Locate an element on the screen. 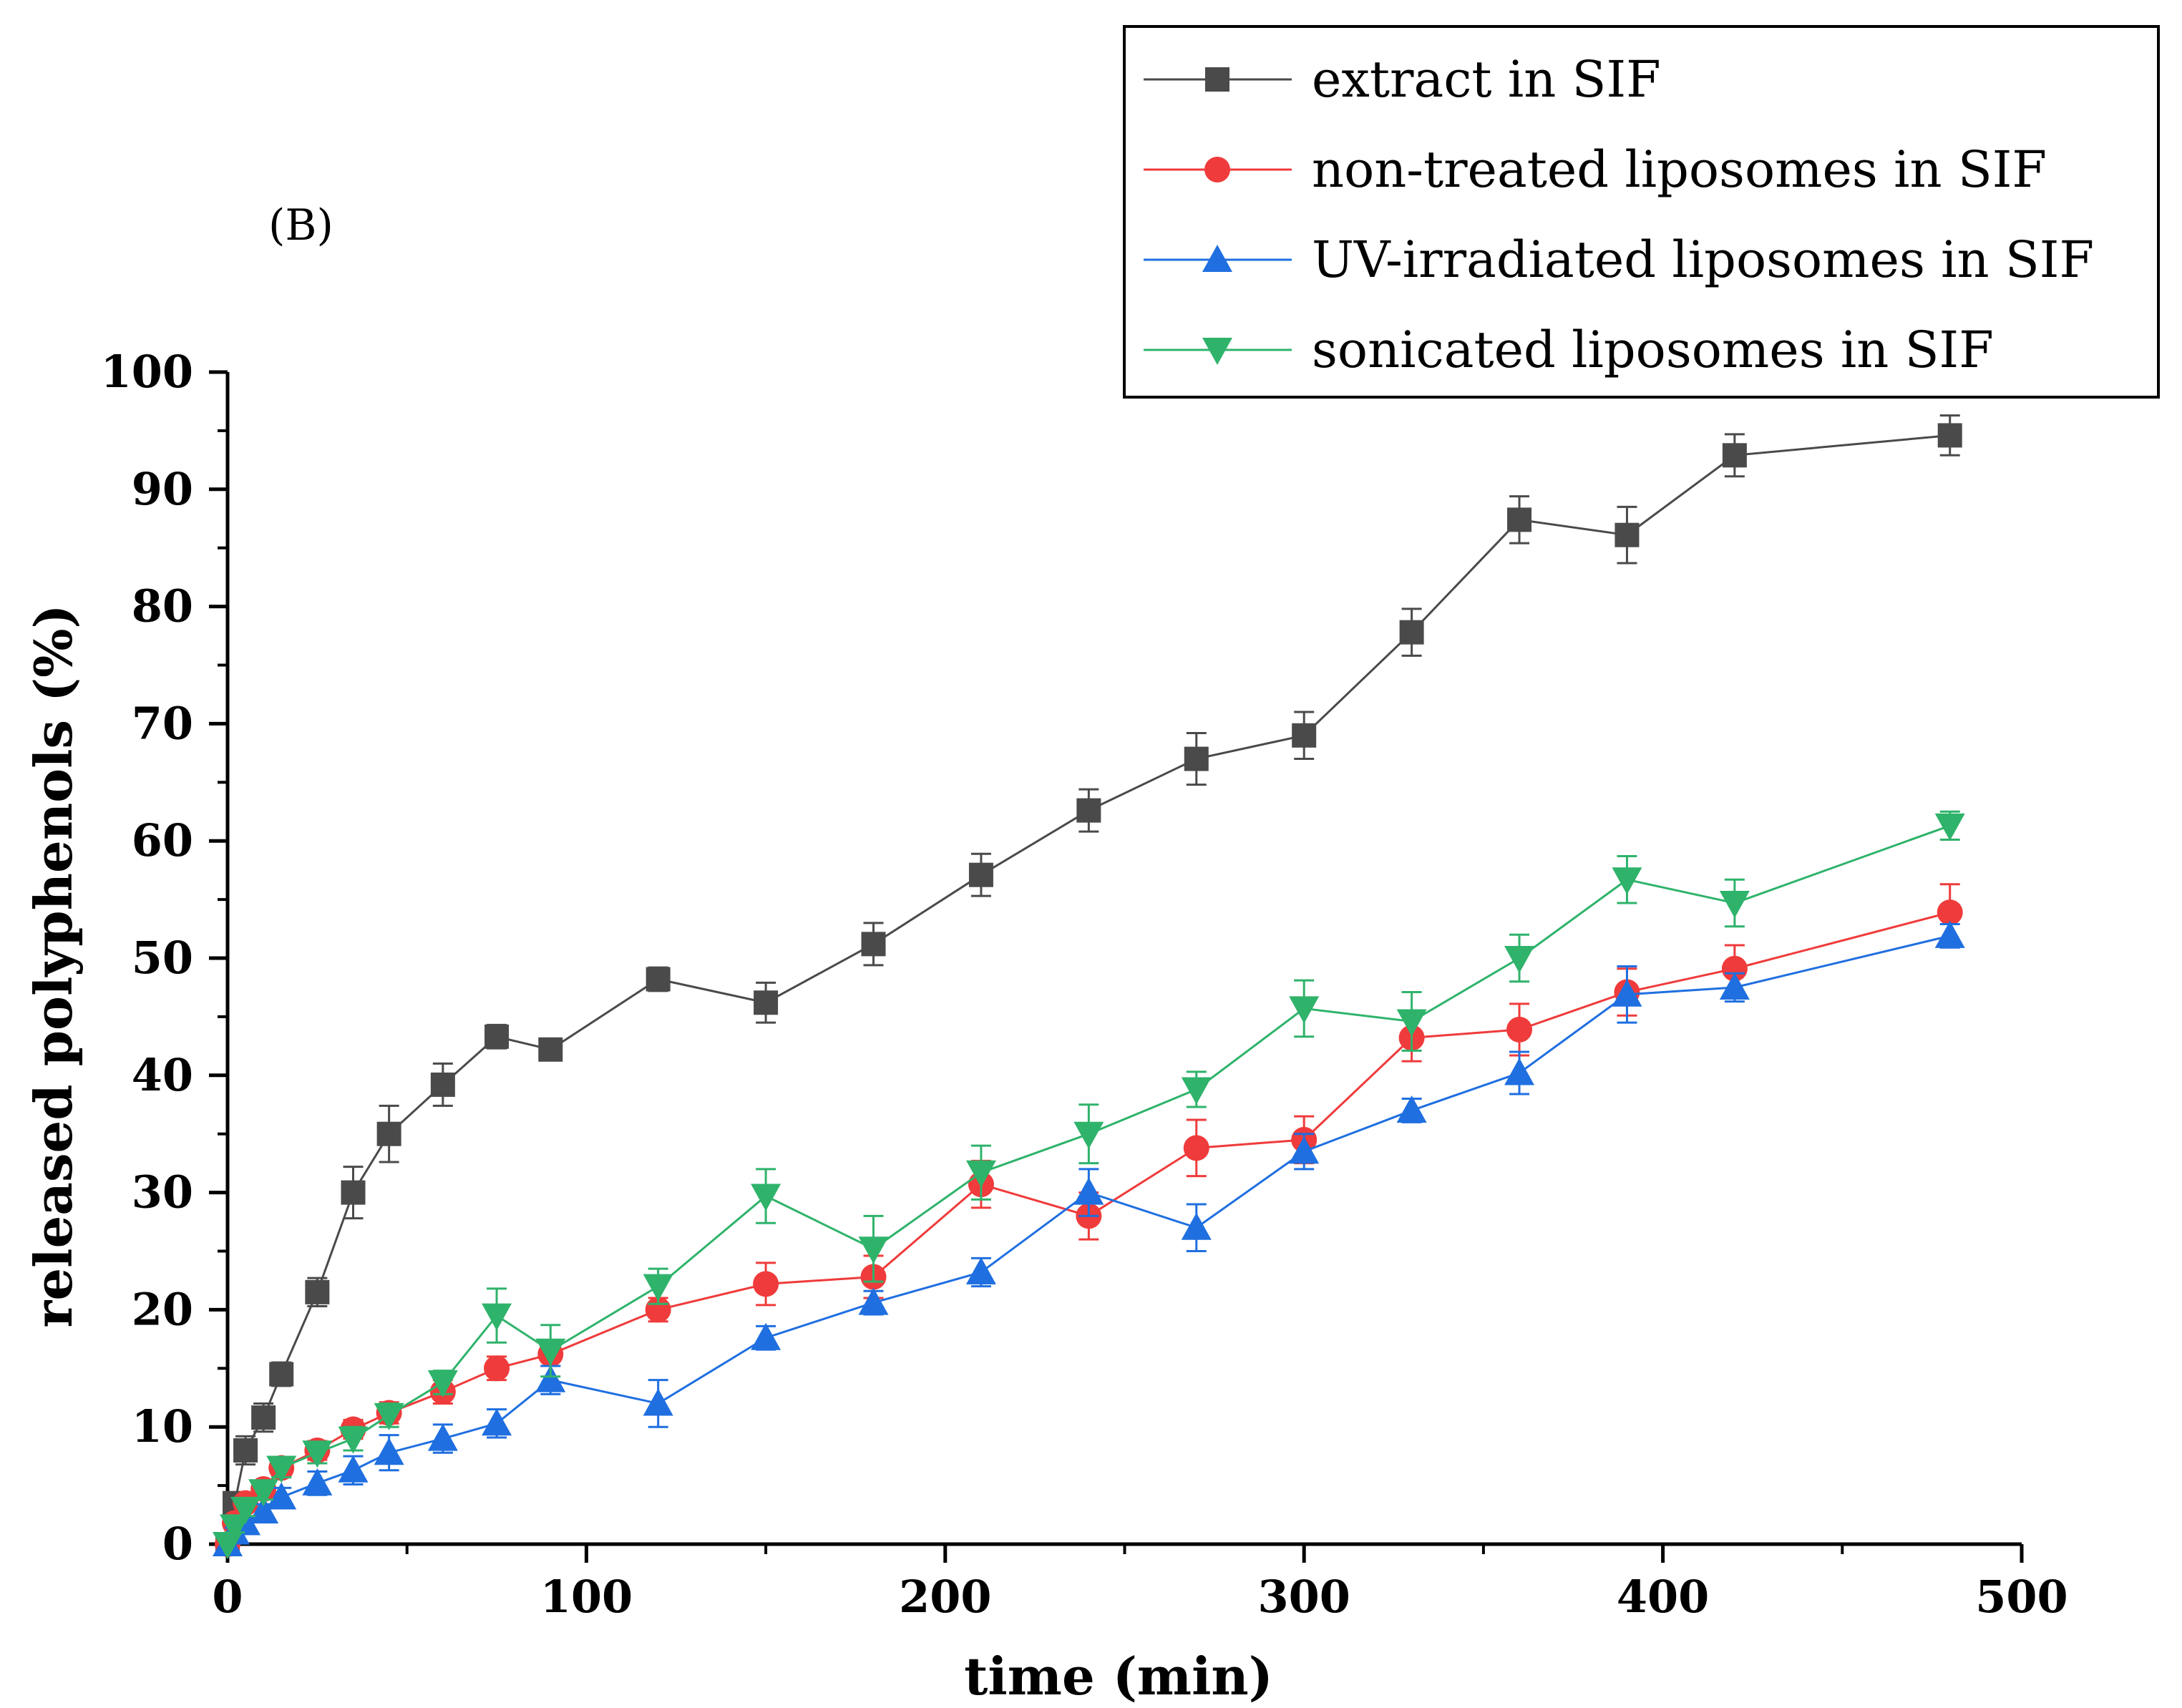  legend-label: UV-irradiated liposomes in SIF is located at coordinates (1703, 259).